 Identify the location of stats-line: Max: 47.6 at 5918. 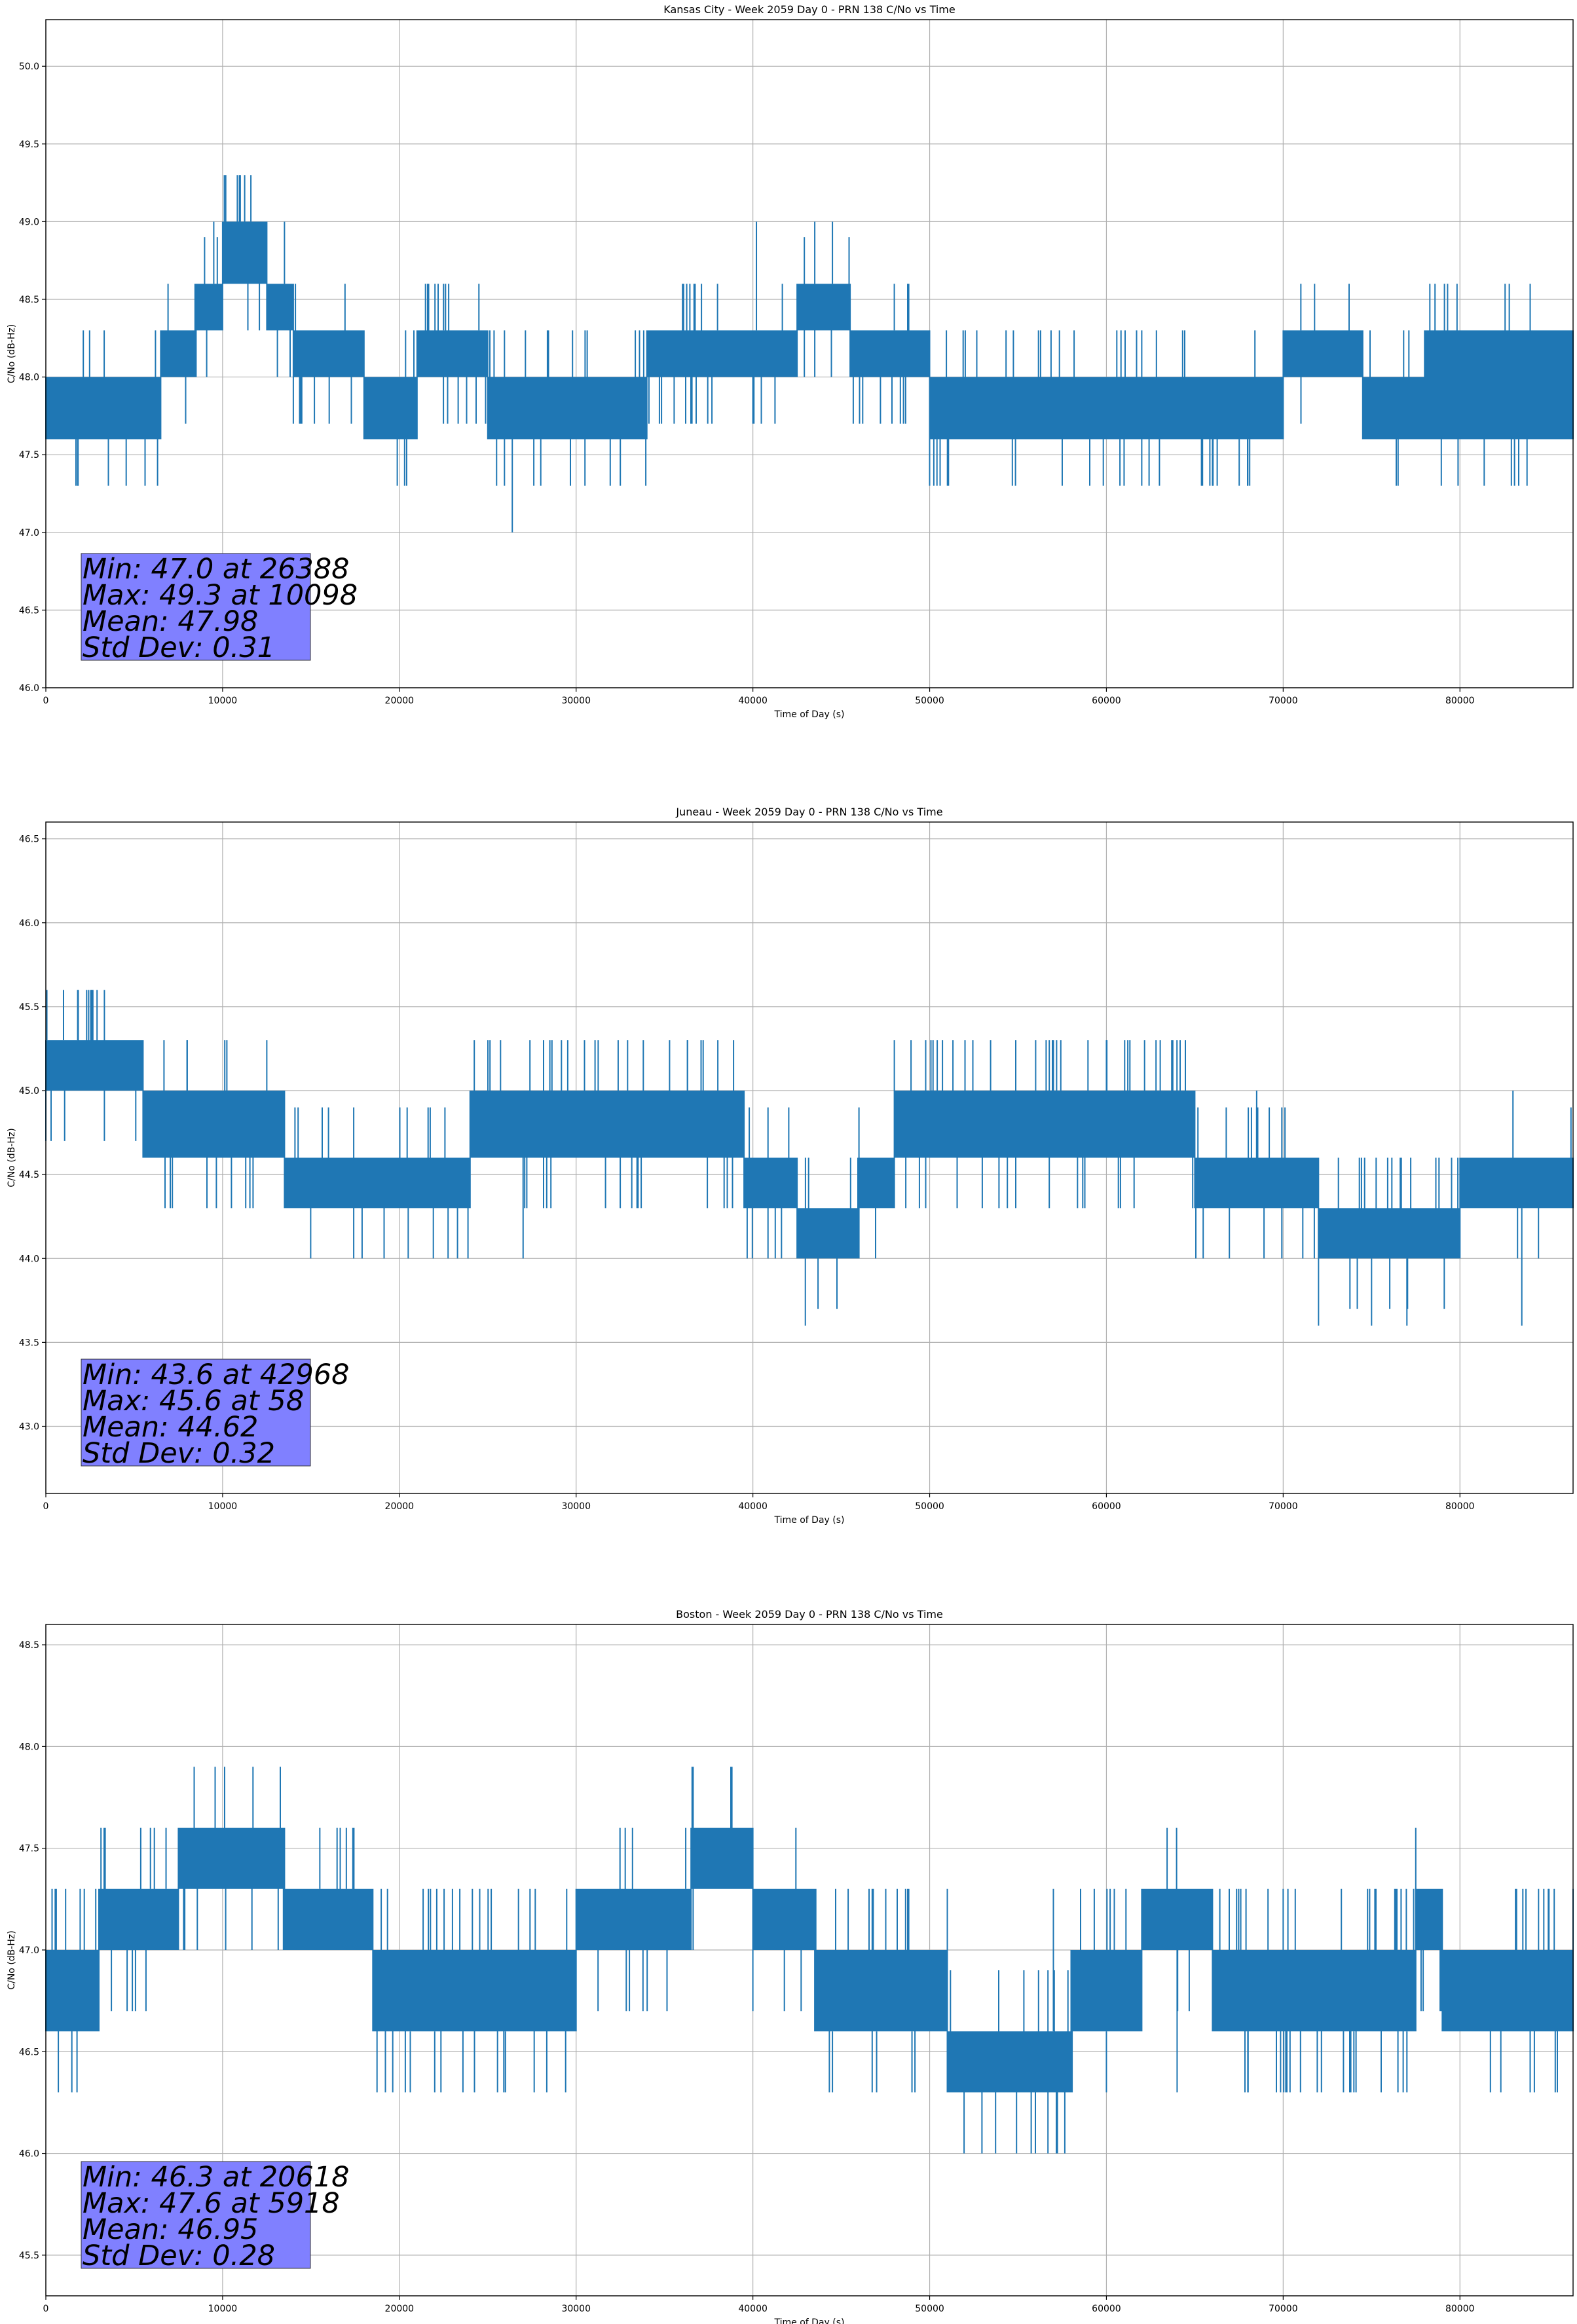
(211, 2203).